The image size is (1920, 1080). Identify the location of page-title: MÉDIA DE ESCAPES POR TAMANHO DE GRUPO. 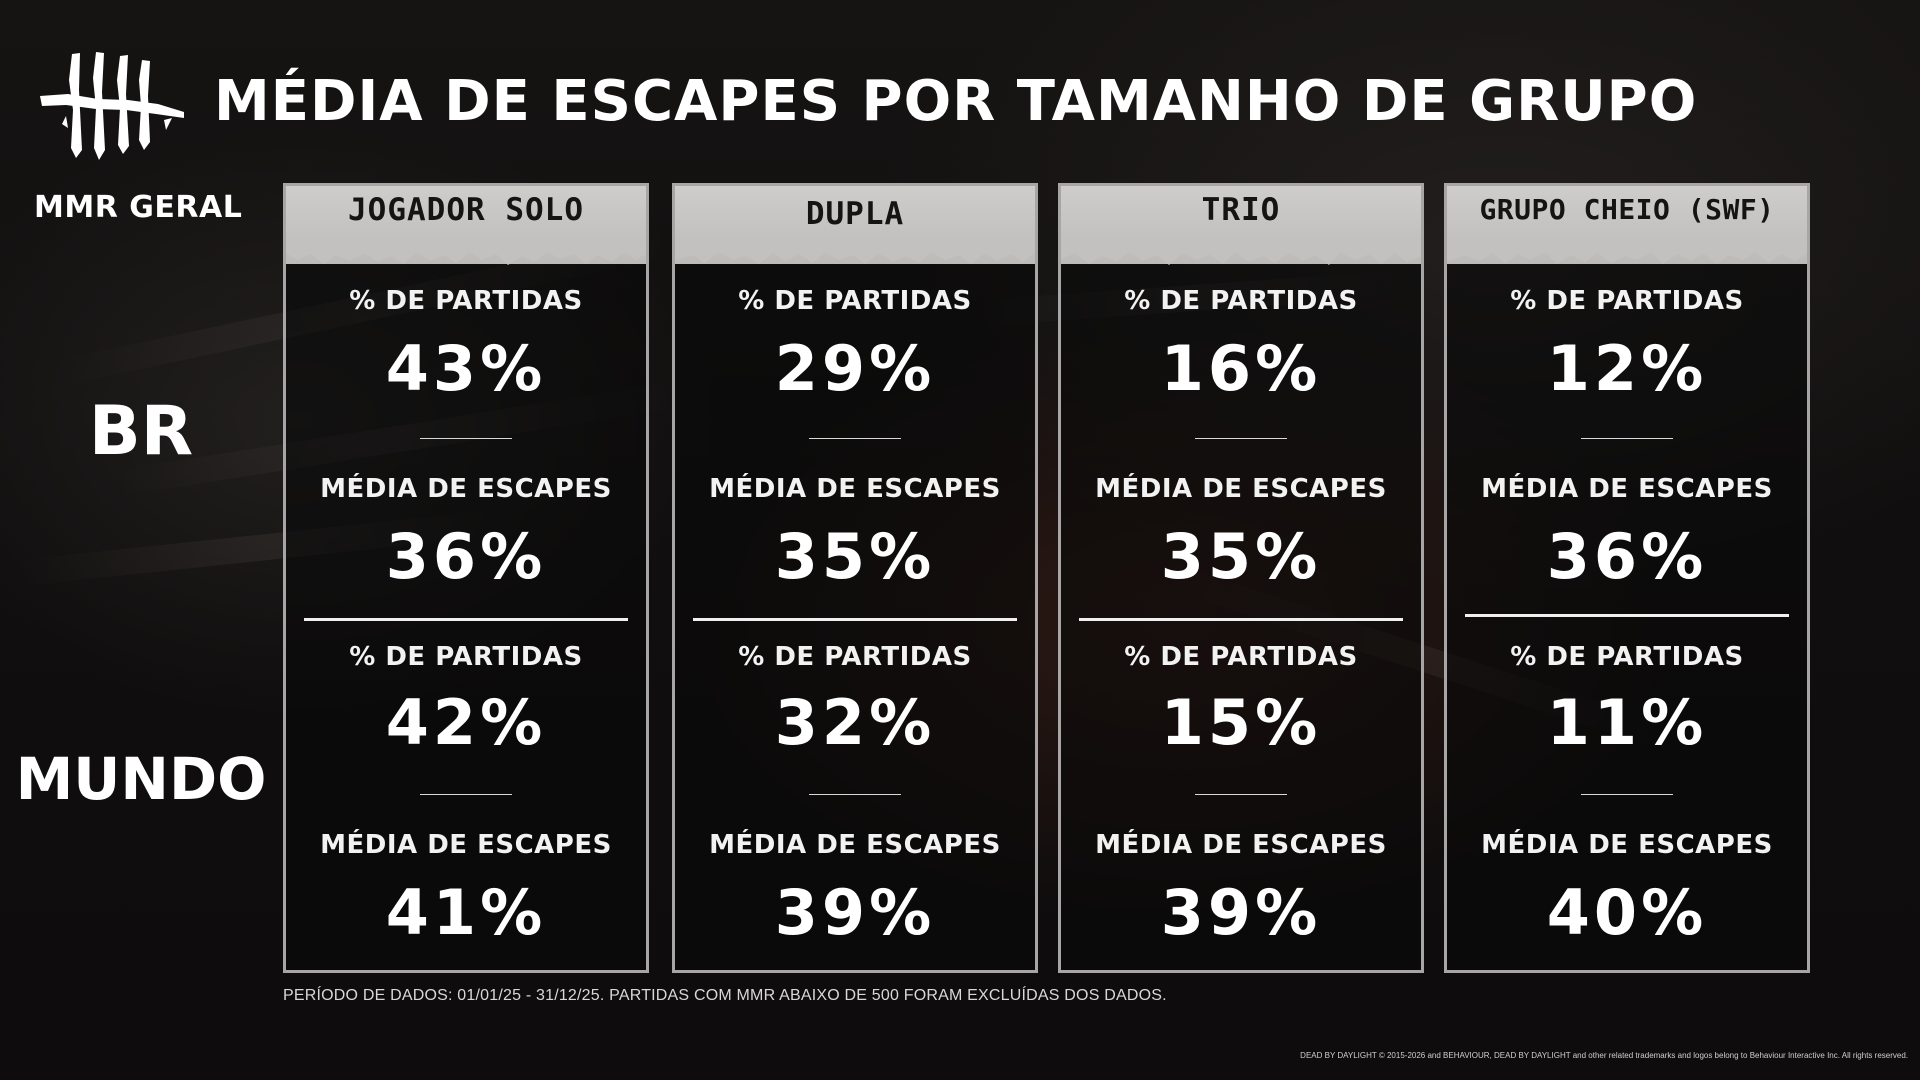
(956, 101).